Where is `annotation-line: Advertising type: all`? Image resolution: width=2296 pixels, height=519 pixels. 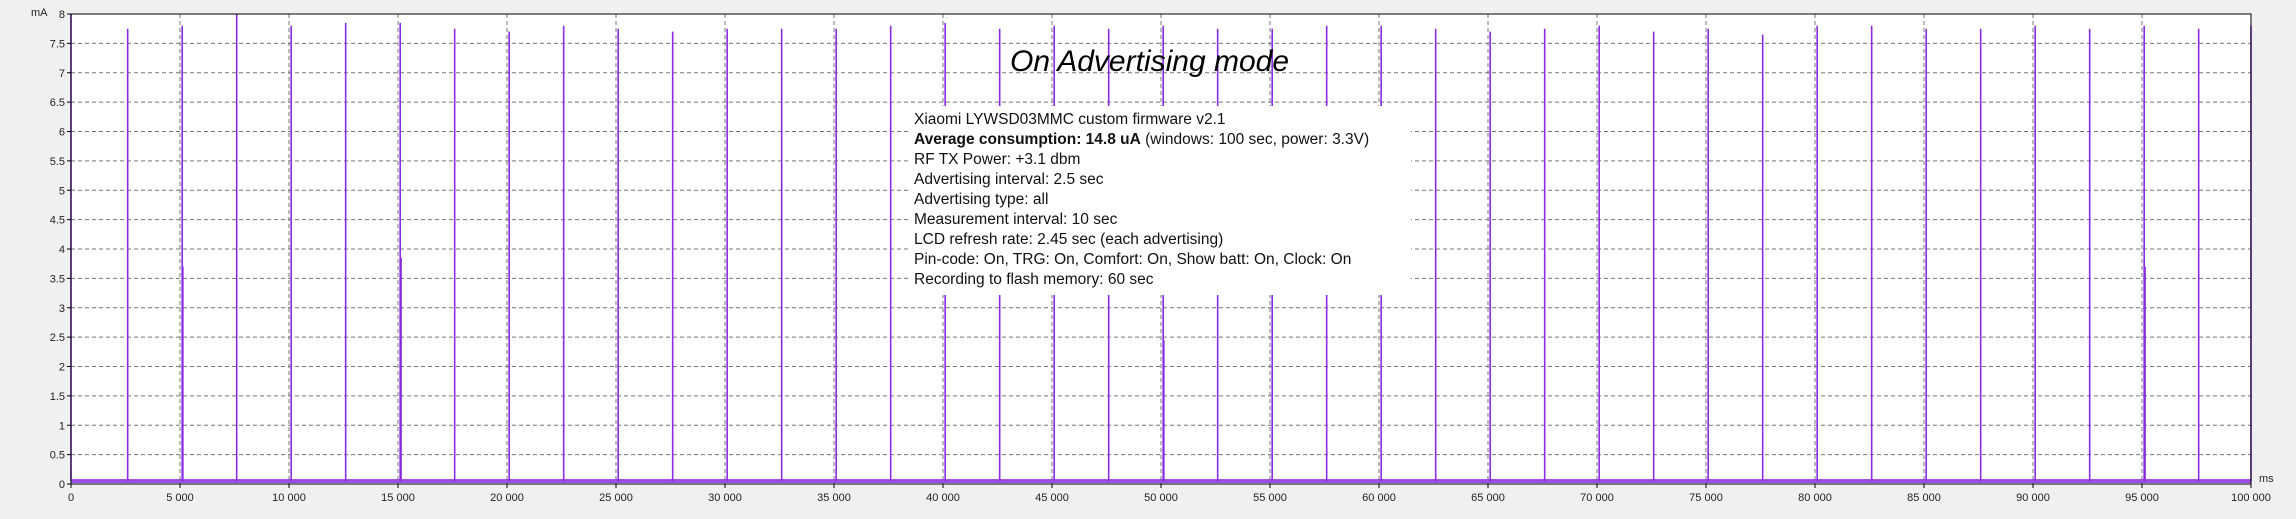 annotation-line: Advertising type: all is located at coordinates (1161, 200).